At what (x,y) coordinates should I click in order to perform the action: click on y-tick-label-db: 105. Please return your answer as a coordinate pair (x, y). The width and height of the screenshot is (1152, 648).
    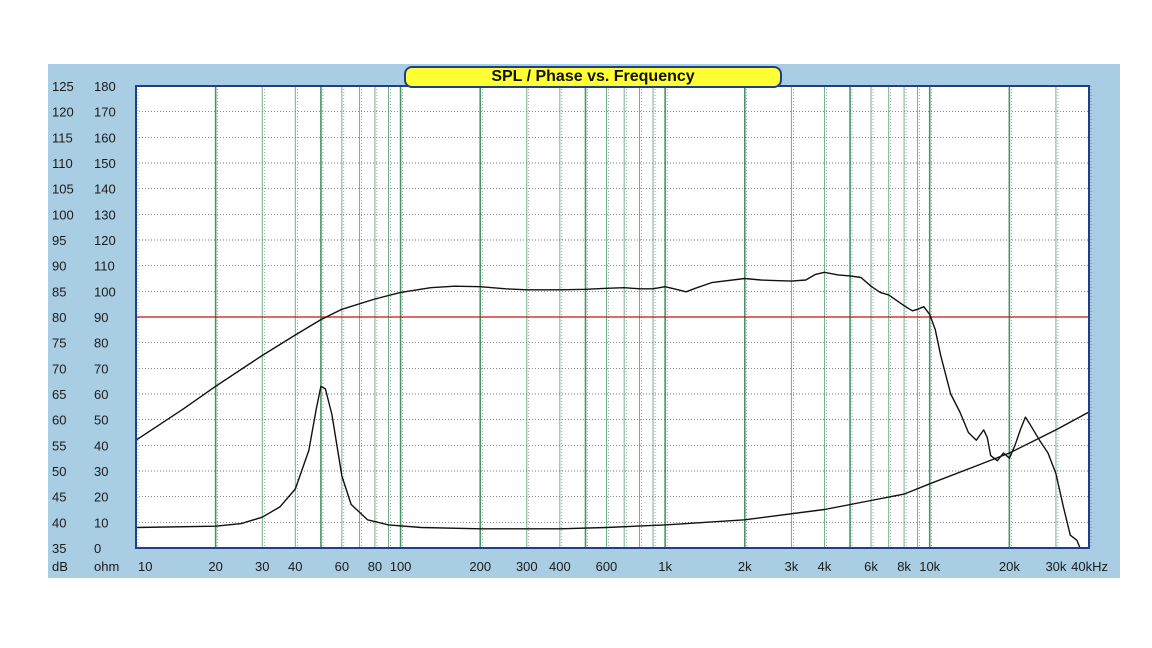
    Looking at the image, I should click on (63, 189).